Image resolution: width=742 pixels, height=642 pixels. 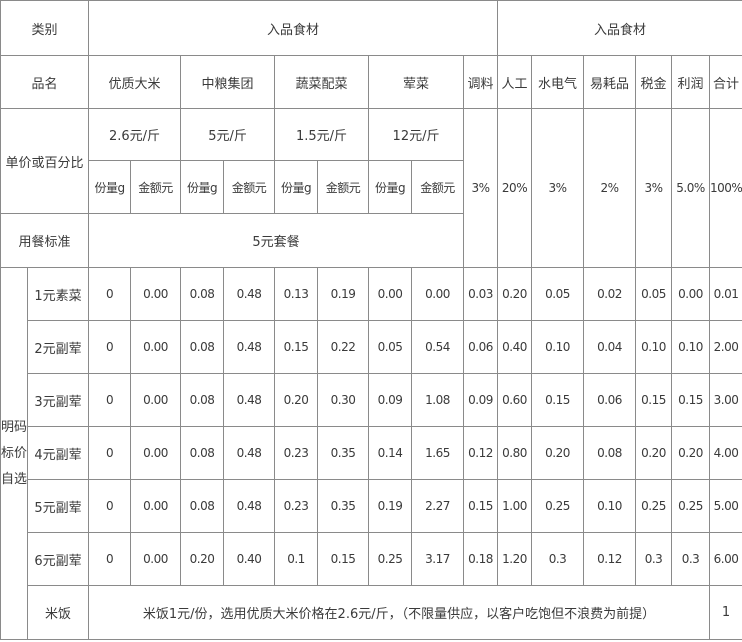 I want to click on extra-item-name: 利润, so click(x=691, y=82).